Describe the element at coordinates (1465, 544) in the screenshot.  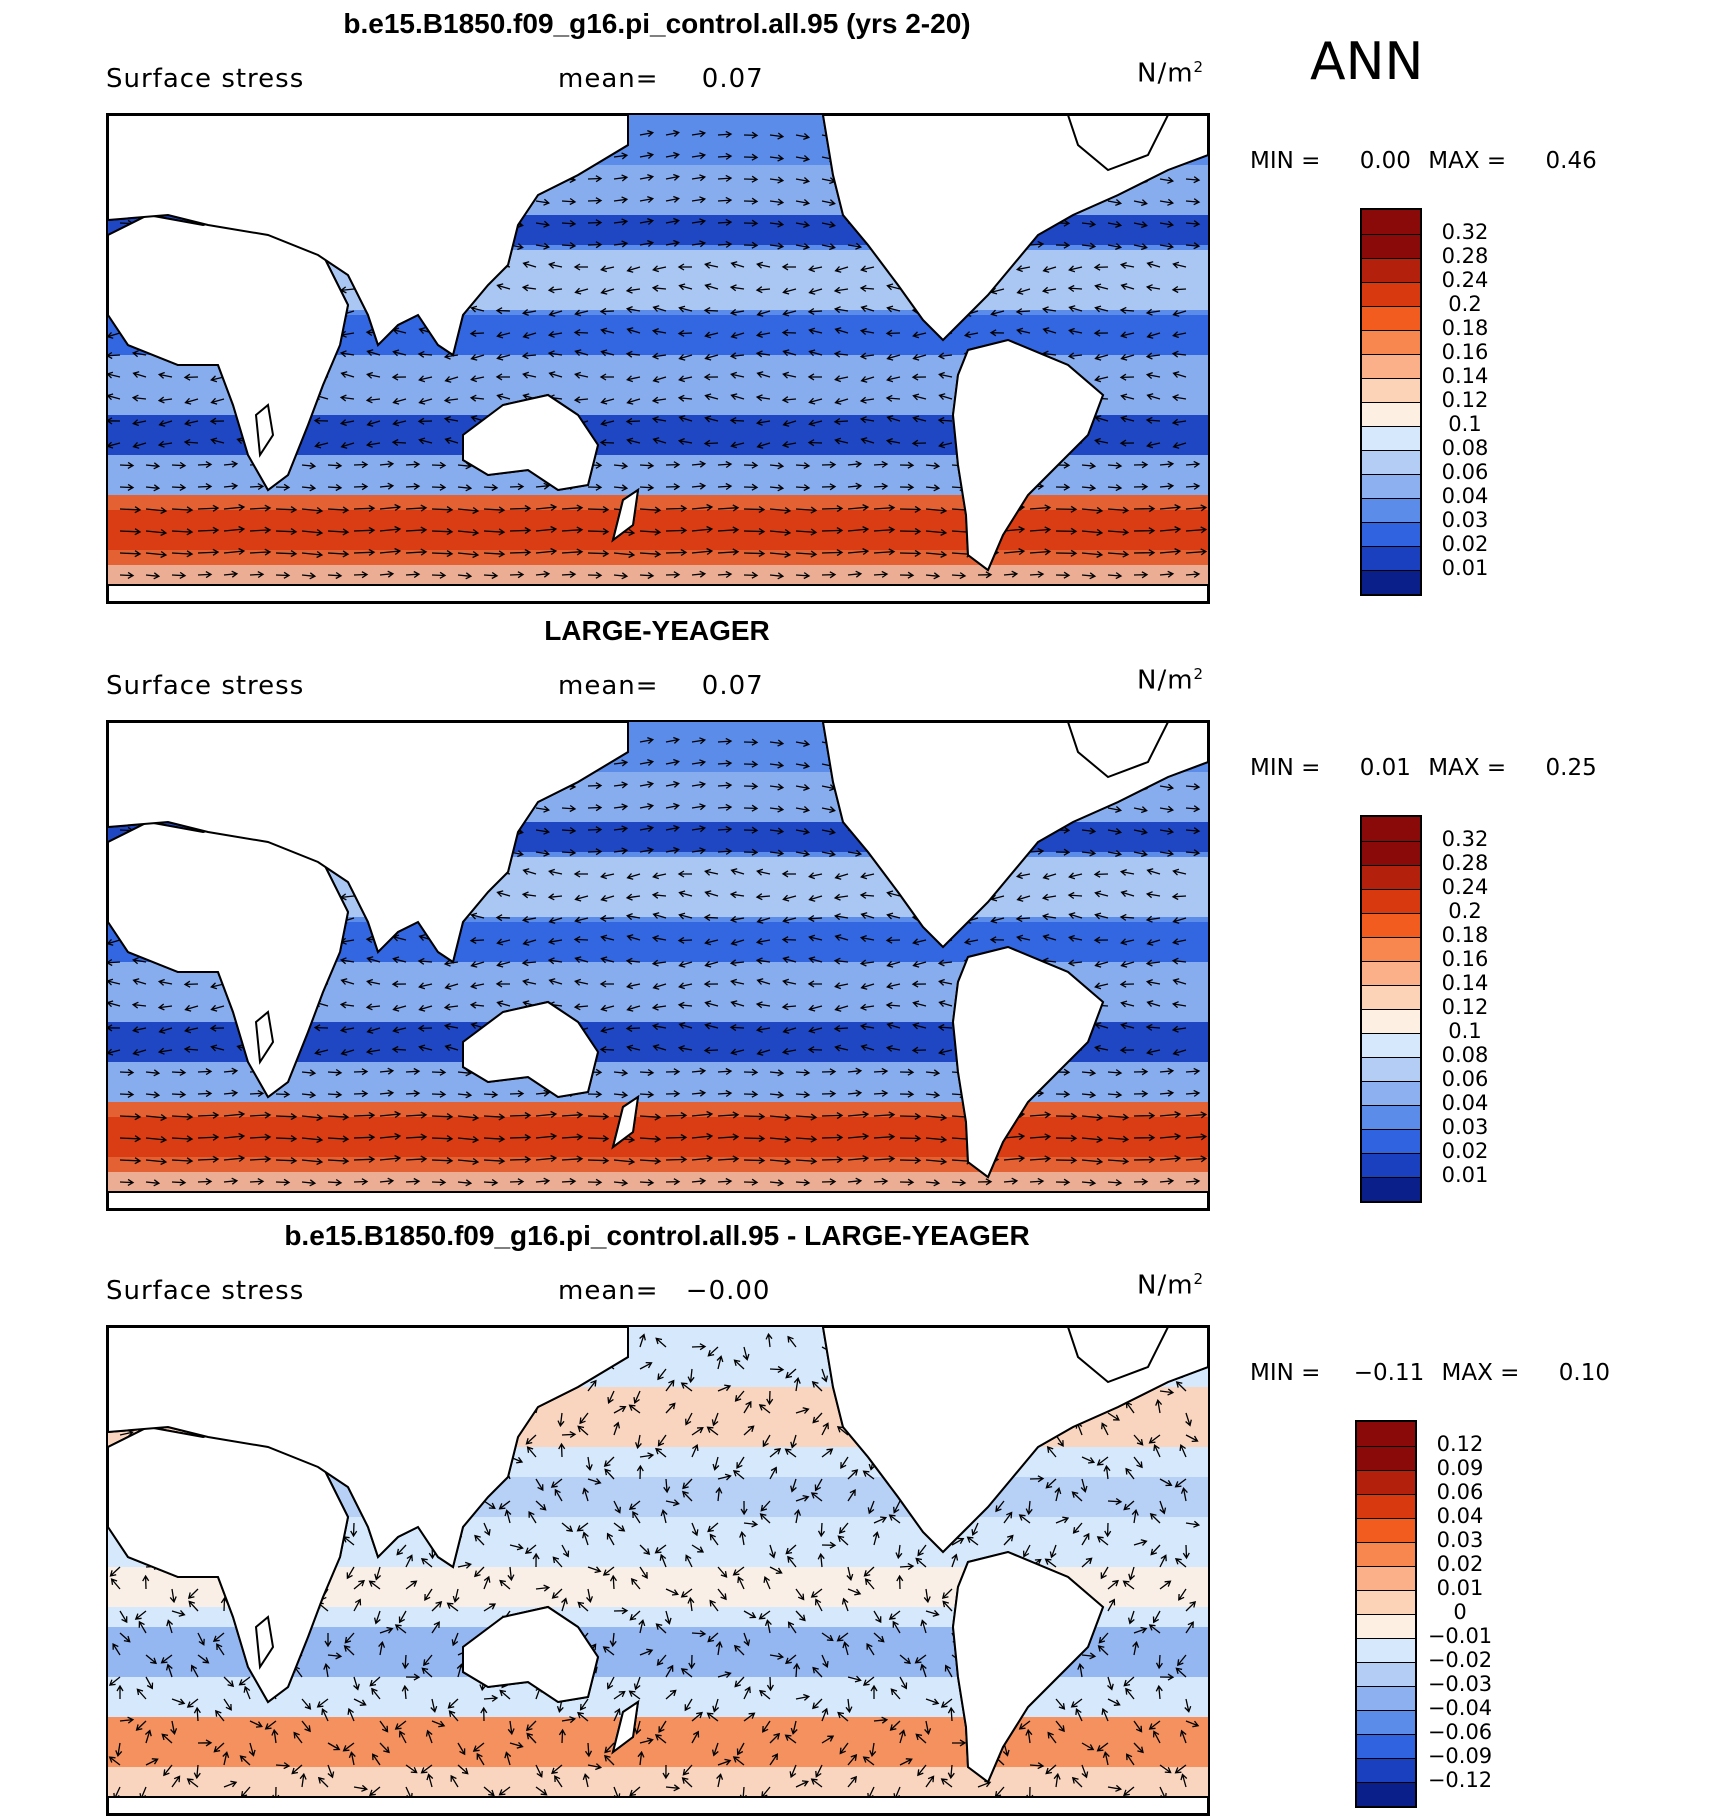
I see `legend-tick-label: 0.02` at that location.